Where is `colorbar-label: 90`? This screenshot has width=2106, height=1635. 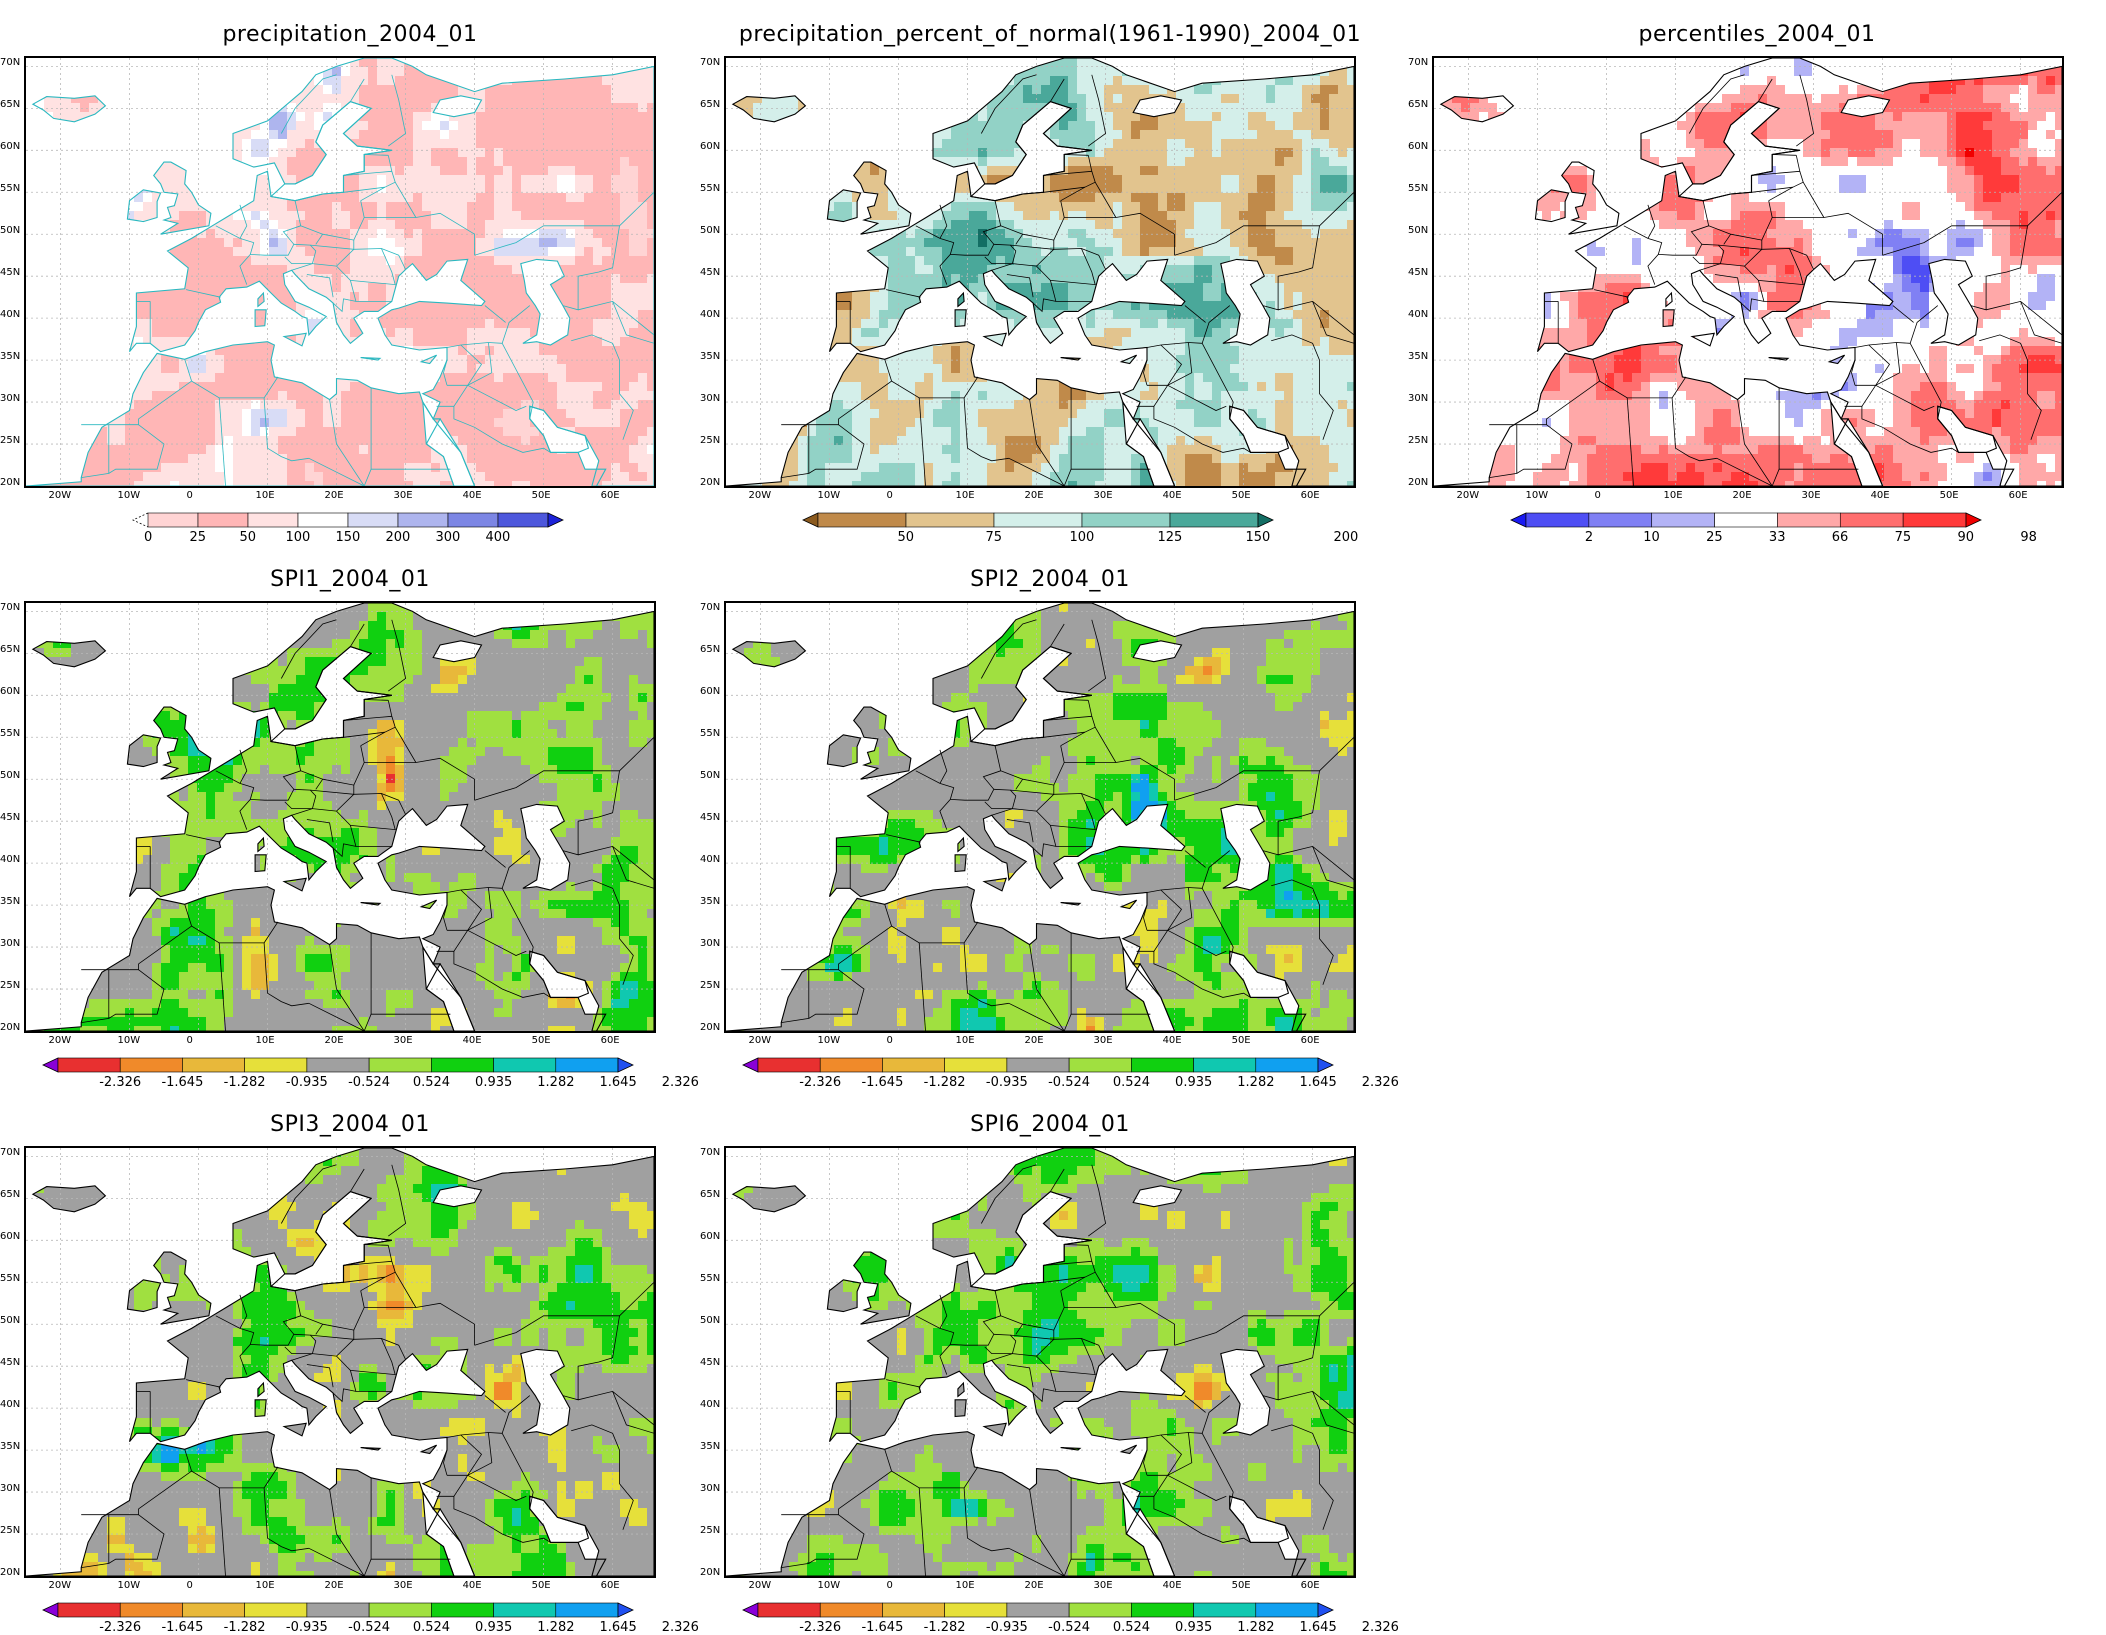
colorbar-label: 90 is located at coordinates (1966, 537).